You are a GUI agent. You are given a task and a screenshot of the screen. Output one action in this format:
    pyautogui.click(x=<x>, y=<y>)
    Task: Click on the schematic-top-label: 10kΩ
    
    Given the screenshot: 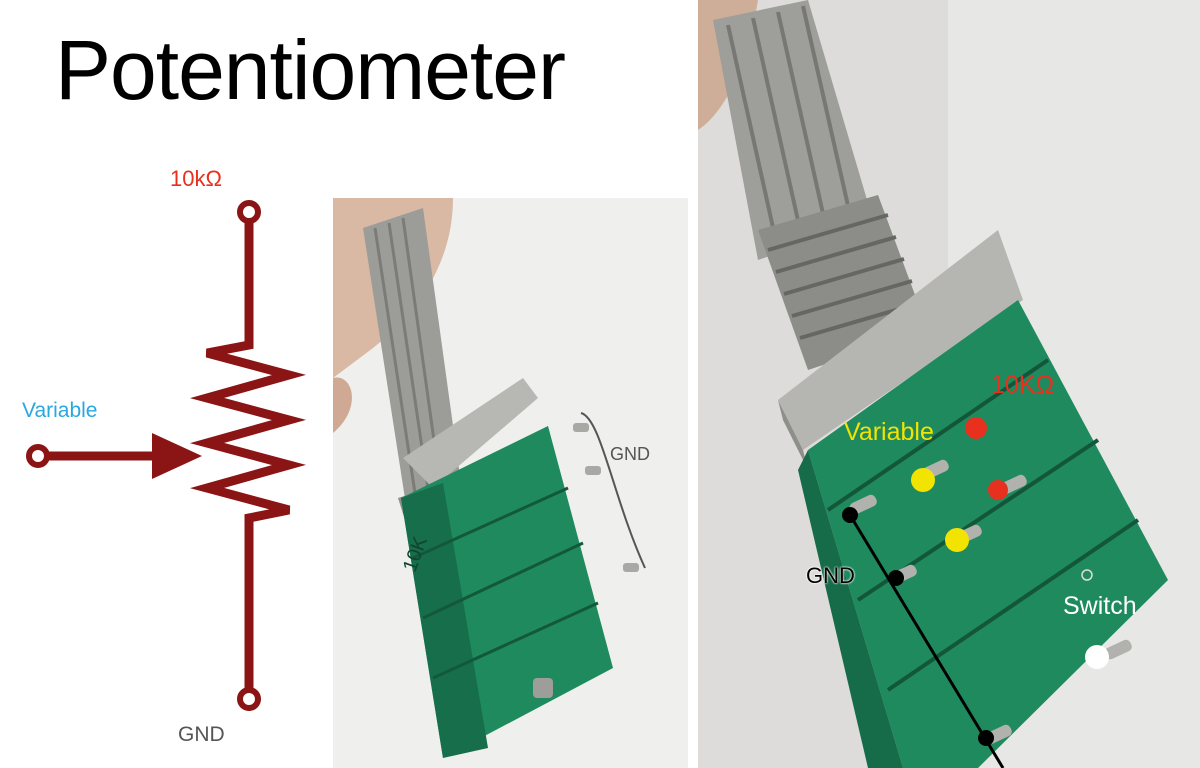 What is the action you would take?
    pyautogui.click(x=196, y=178)
    